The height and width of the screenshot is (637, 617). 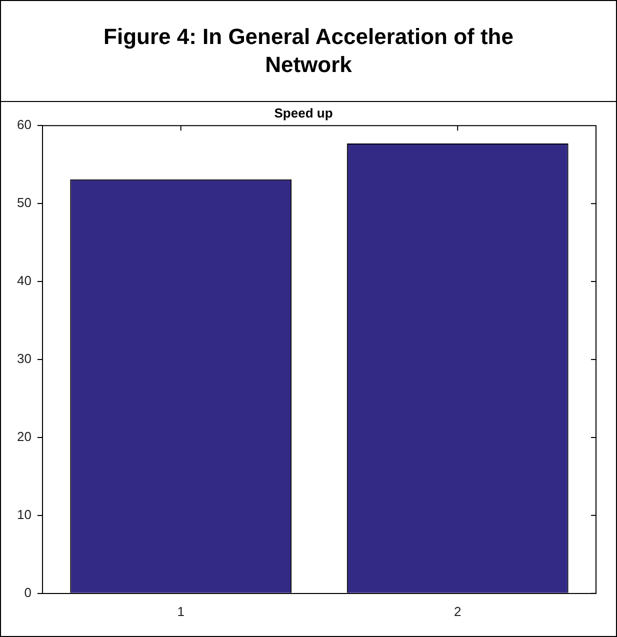 What do you see at coordinates (28, 592) in the screenshot?
I see `y-tick-label: 0` at bounding box center [28, 592].